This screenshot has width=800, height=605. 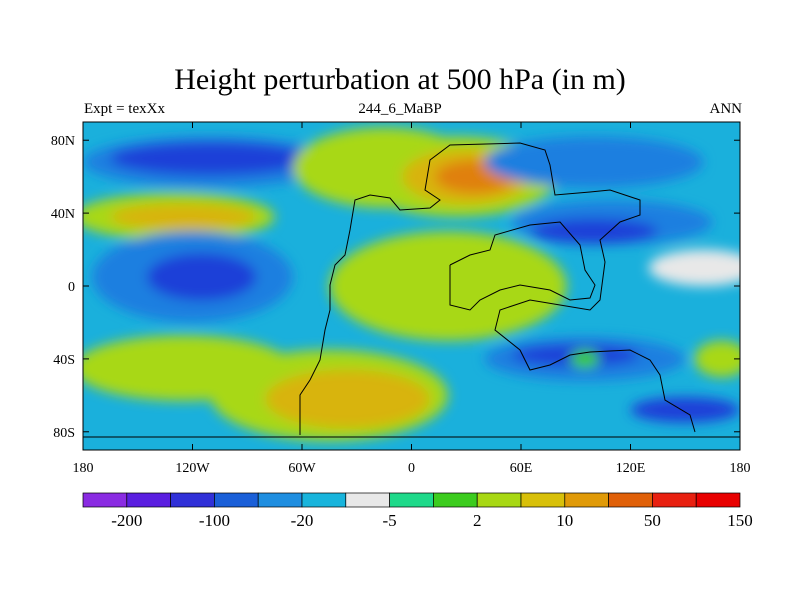 What do you see at coordinates (564, 520) in the screenshot?
I see `colorbar-label: 10` at bounding box center [564, 520].